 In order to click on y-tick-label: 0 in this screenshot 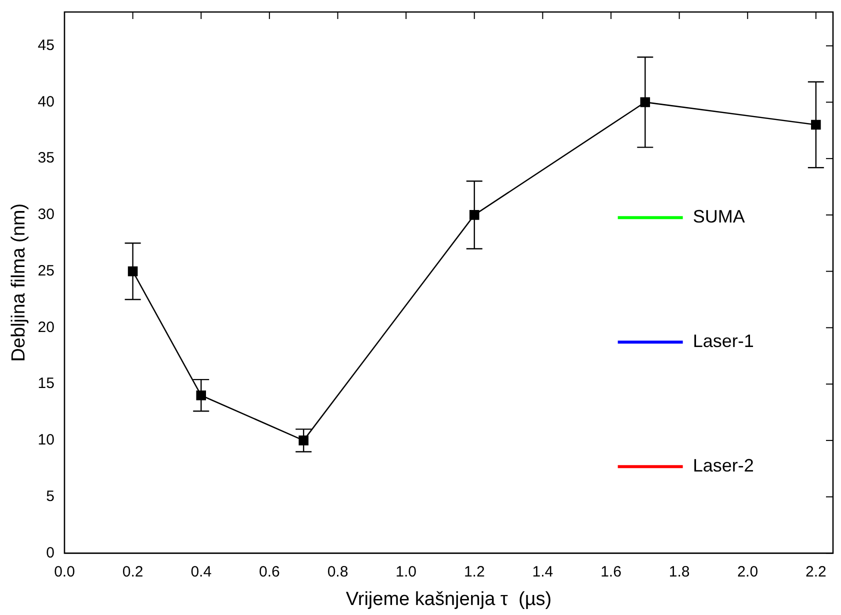, I will do `click(50, 553)`.